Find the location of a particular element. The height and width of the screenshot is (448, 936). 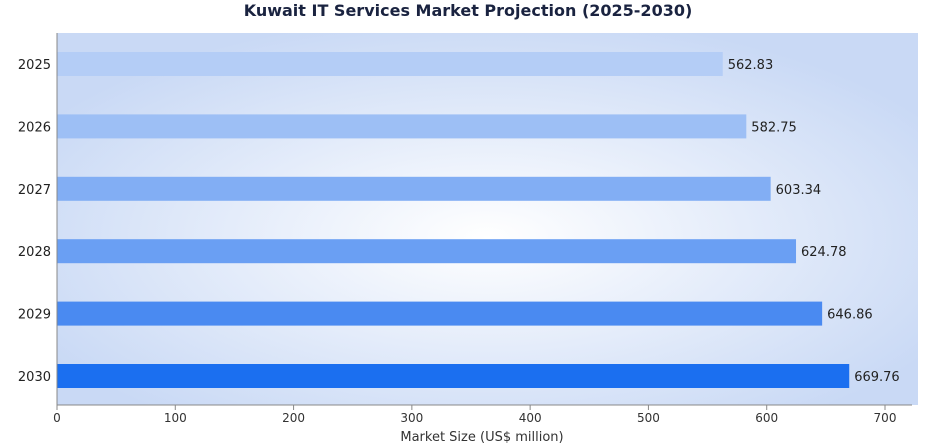

y-tick-label-2026: 2026 is located at coordinates (34, 127).